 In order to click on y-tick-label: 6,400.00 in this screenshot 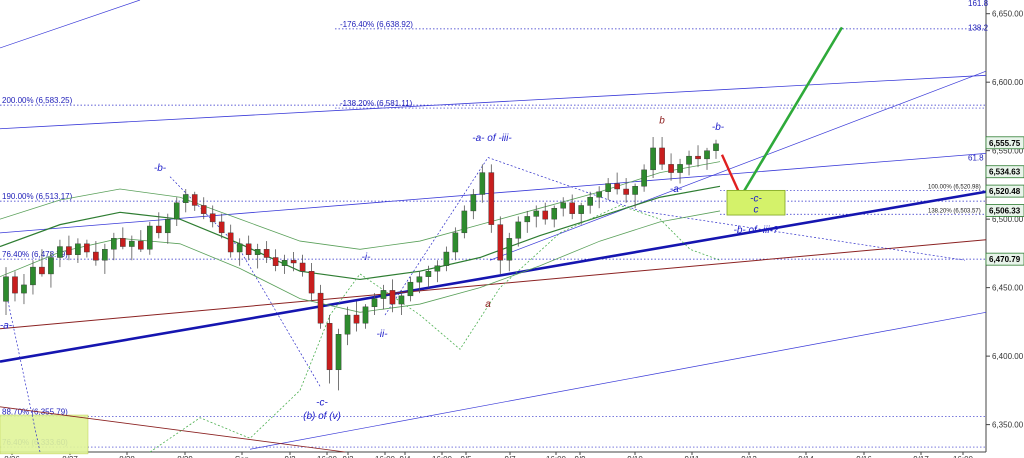, I will do `click(1008, 356)`.